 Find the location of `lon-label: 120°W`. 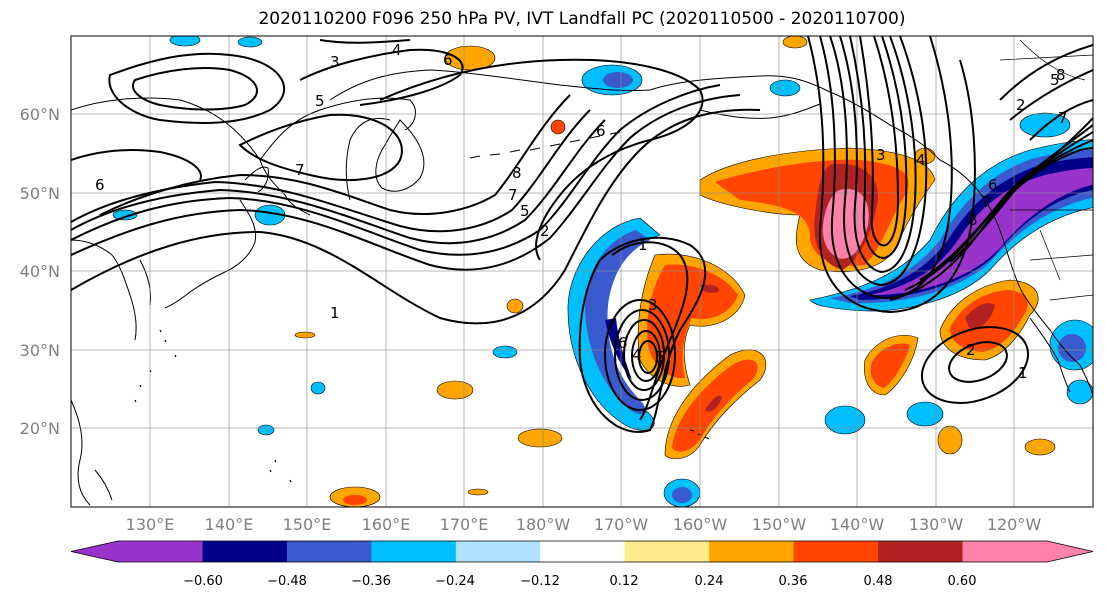

lon-label: 120°W is located at coordinates (1014, 524).